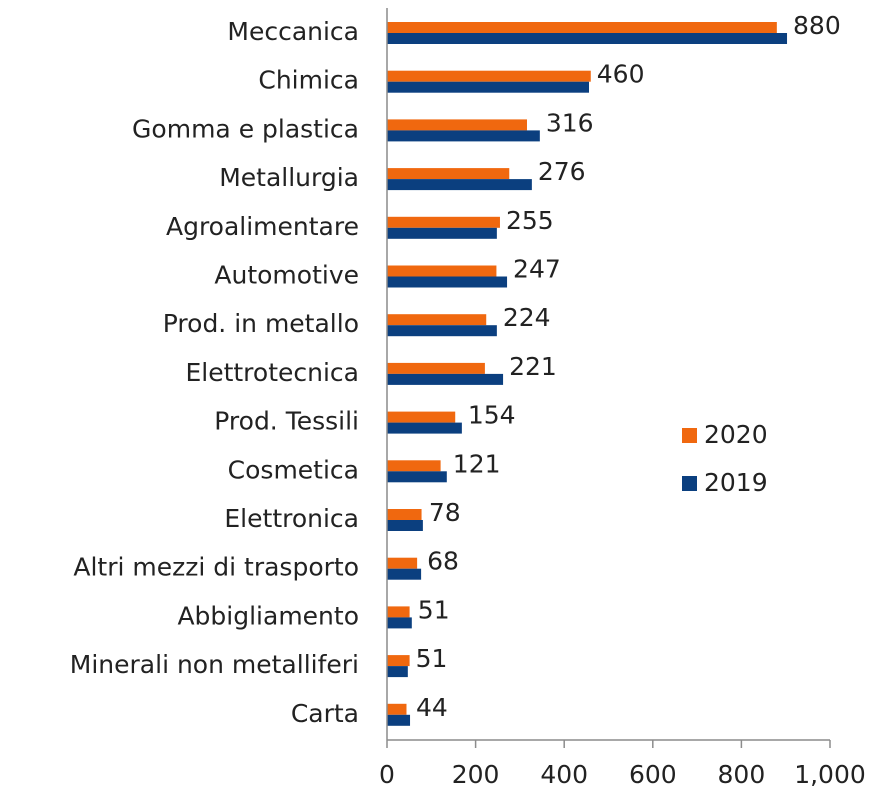 Image resolution: width=874 pixels, height=796 pixels. Describe the element at coordinates (245, 128) in the screenshot. I see `y-tick-label: Gomma e plastica` at that location.